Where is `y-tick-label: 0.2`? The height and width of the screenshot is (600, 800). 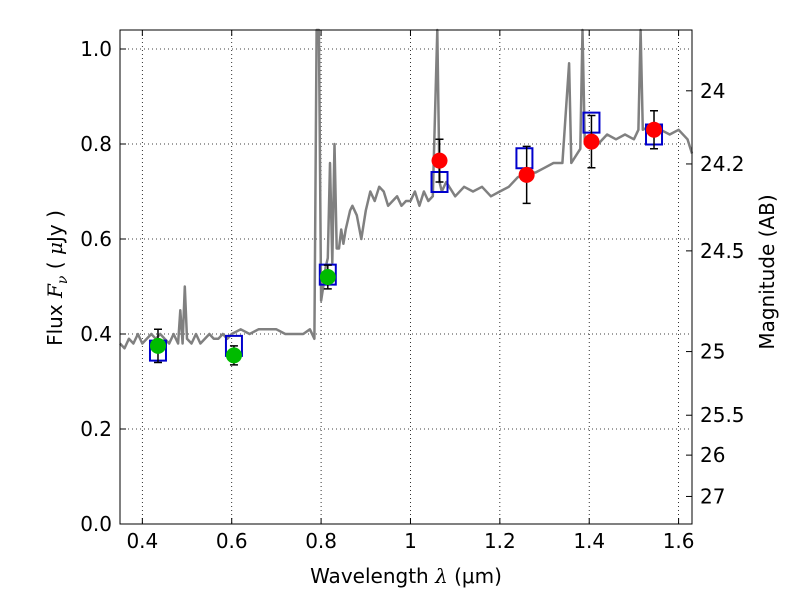
y-tick-label: 0.2 is located at coordinates (96, 429).